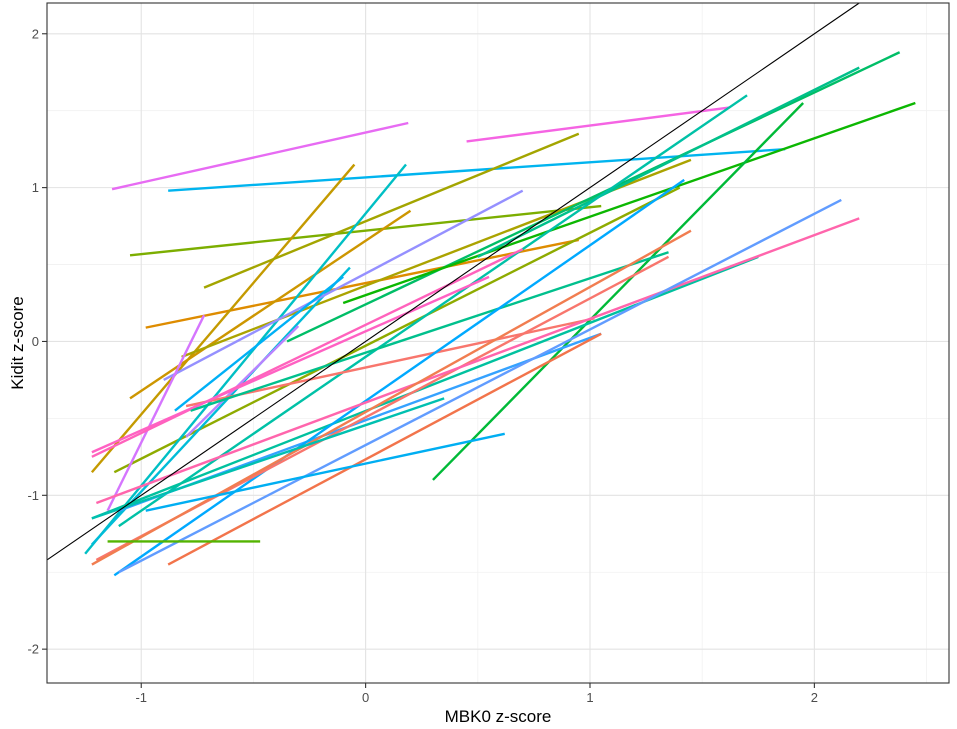 The height and width of the screenshot is (729, 957). I want to click on y-axis: -2 -1 0 1 2, so click(37, 341).